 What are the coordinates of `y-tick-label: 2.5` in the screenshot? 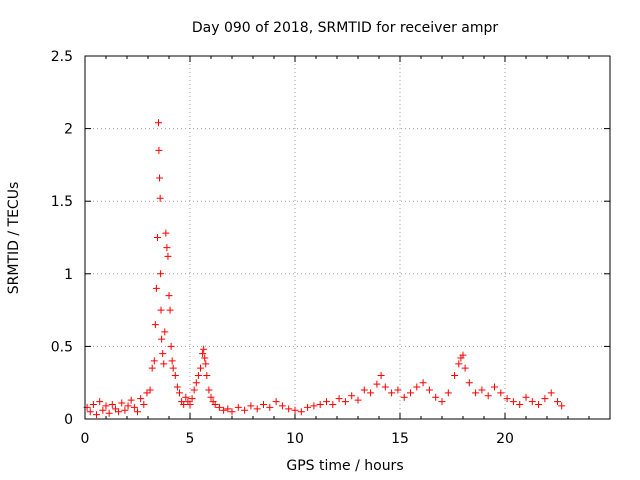 It's located at (62, 57).